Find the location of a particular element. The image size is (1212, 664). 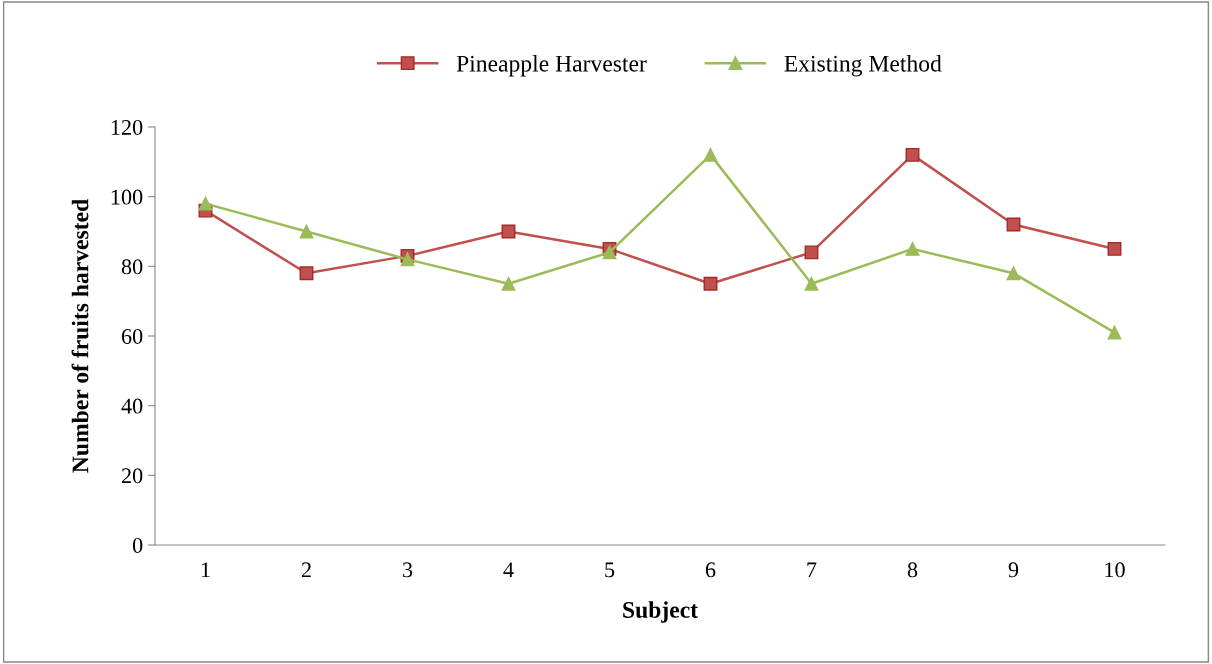

x-tick-label: 4 is located at coordinates (508, 570).